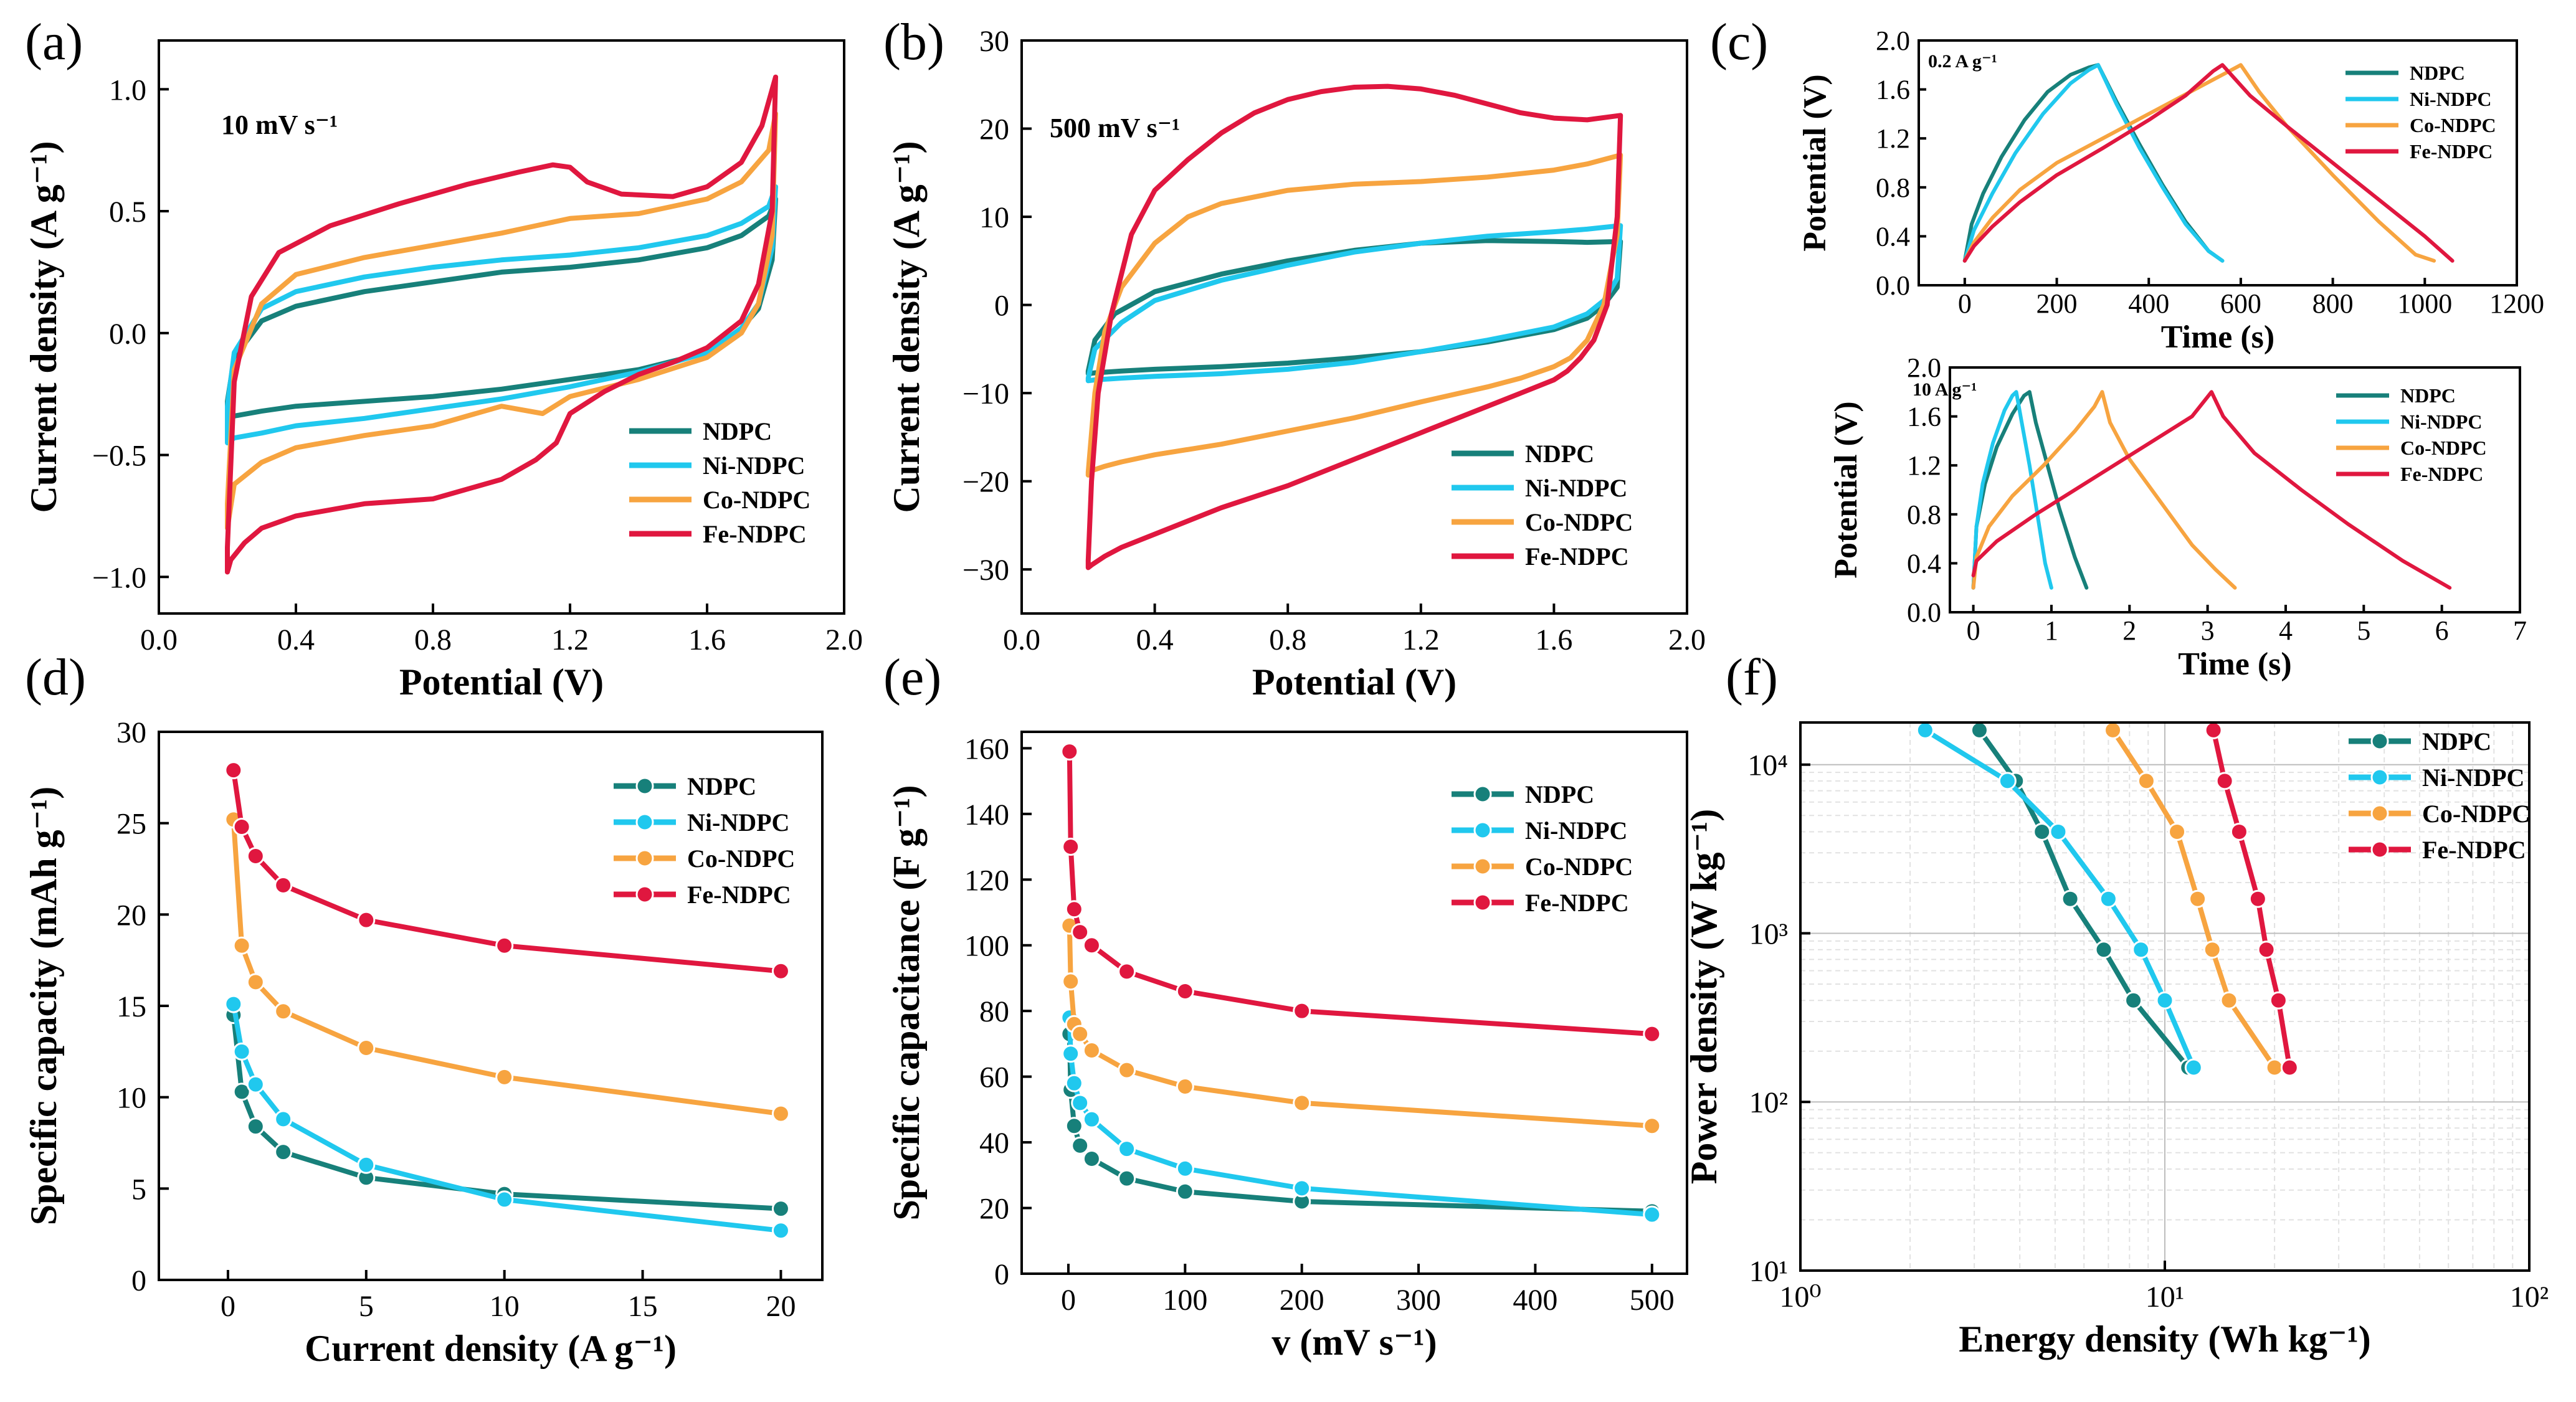  What do you see at coordinates (644, 786) in the screenshot?
I see `legend-marker-NDPC` at bounding box center [644, 786].